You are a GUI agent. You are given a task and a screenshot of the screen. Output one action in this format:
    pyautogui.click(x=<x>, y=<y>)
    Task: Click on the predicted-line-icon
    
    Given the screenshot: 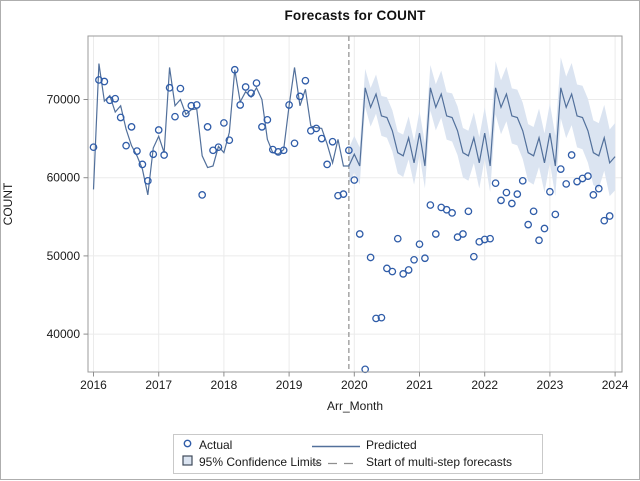 What is the action you would take?
    pyautogui.click(x=336, y=445)
    